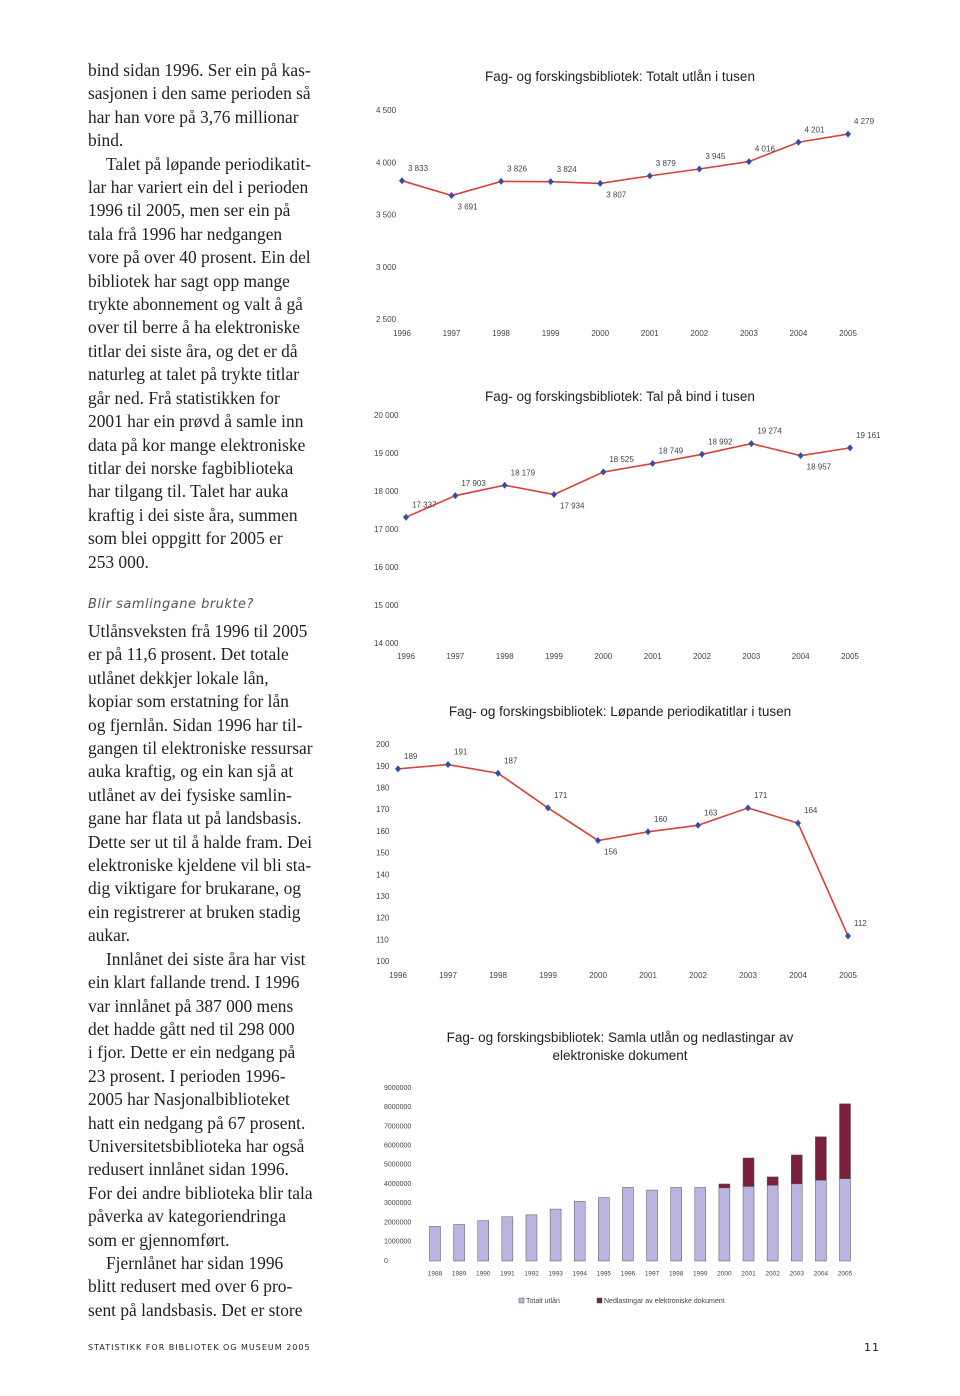  Describe the element at coordinates (196, 421) in the screenshot. I see `text-line: 2001 har ein prøvd å samle inn` at that location.